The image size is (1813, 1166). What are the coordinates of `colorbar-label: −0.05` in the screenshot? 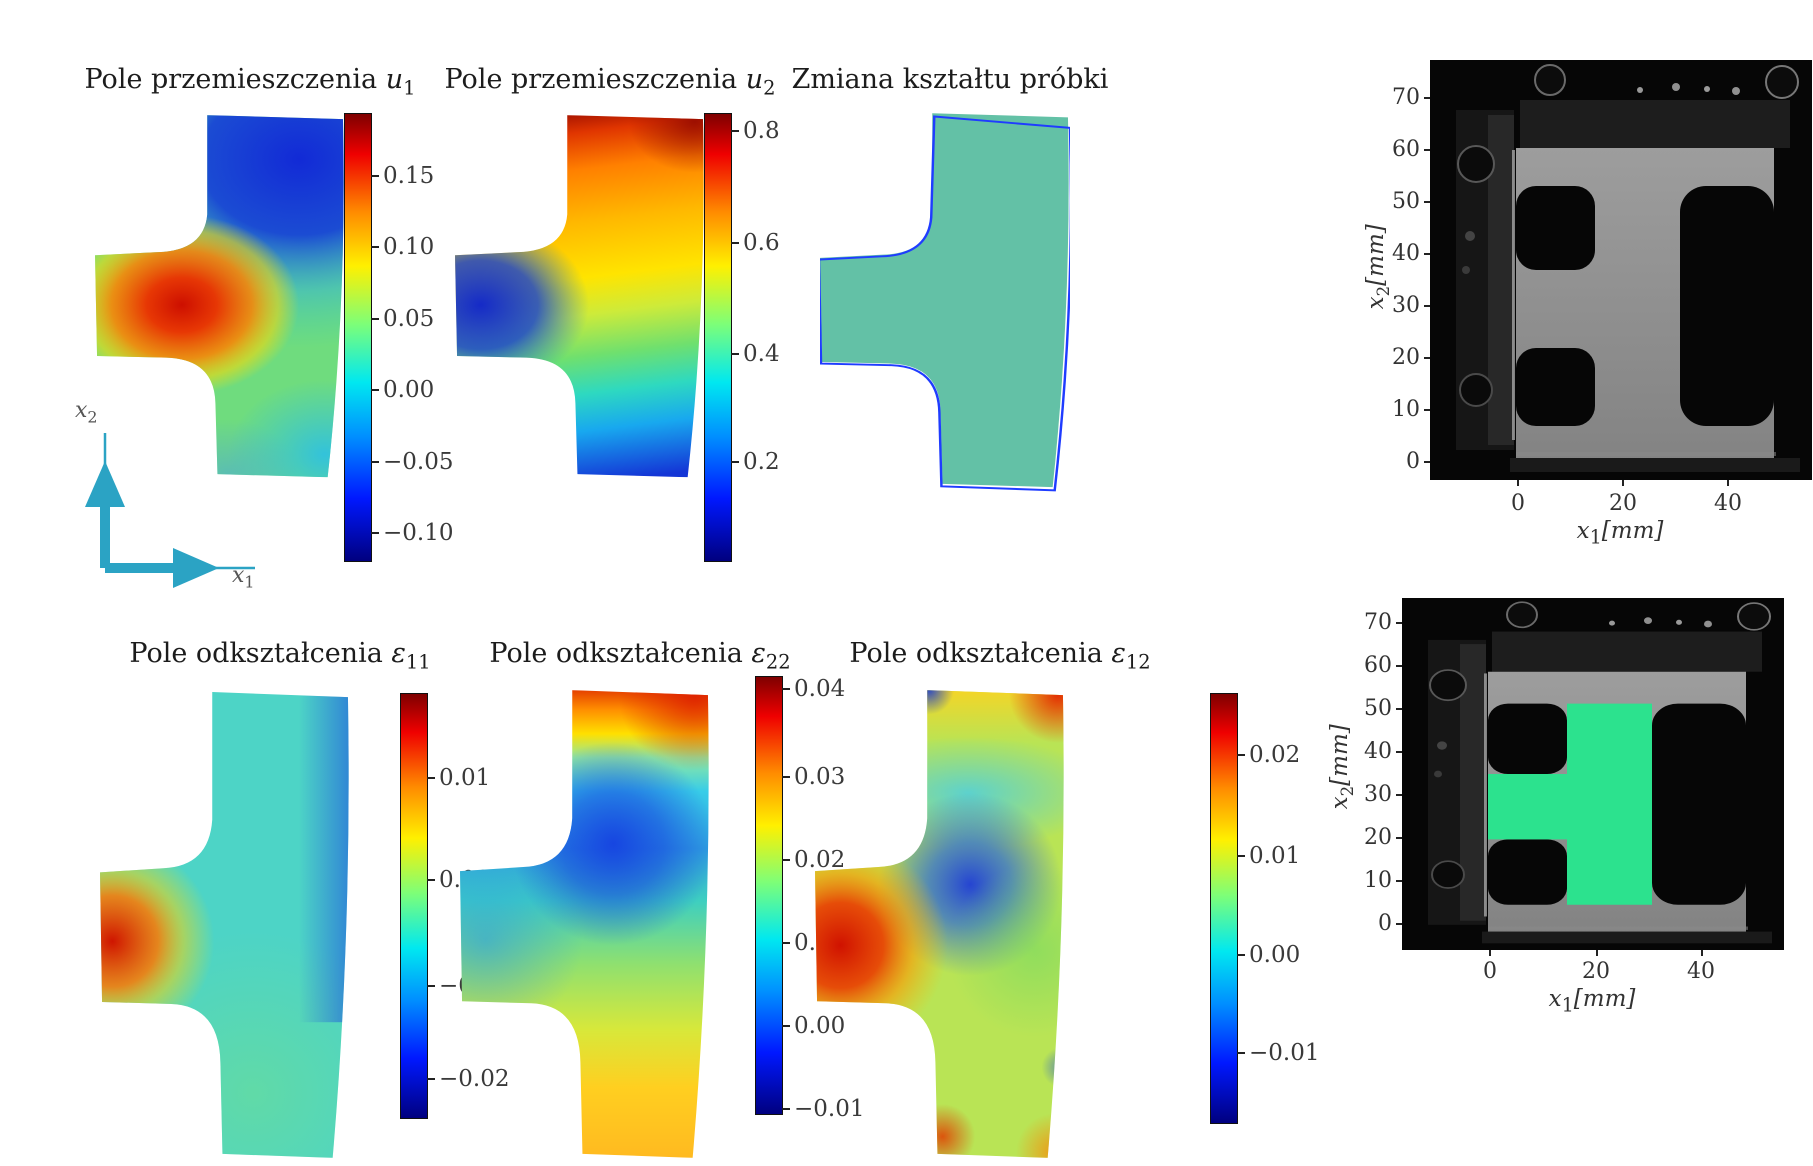 It's located at (418, 462).